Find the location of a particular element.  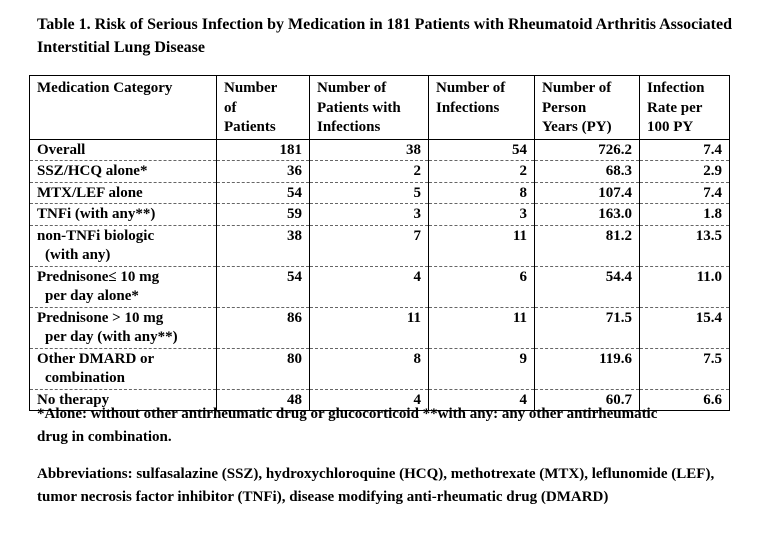

value-cell: 80 is located at coordinates (263, 369).